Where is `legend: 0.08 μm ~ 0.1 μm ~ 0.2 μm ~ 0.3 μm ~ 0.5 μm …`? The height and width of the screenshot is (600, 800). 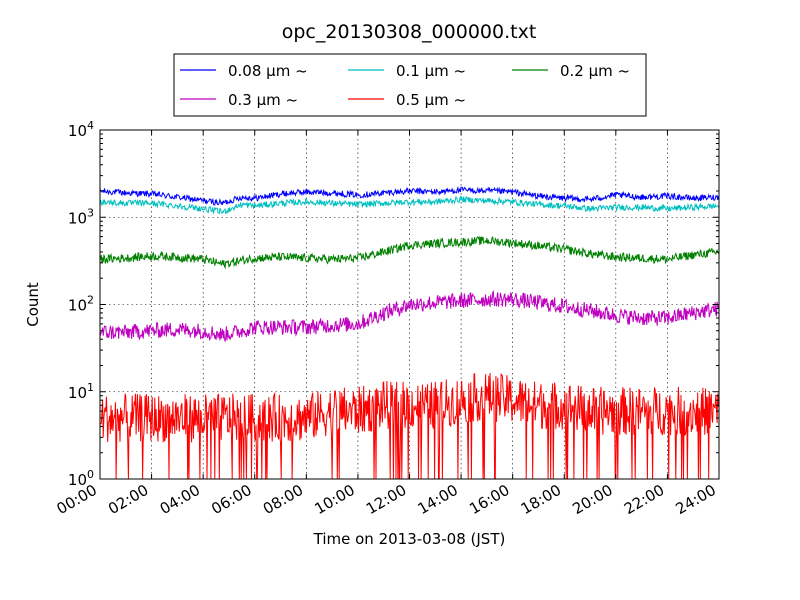 legend: 0.08 μm ~ 0.1 μm ~ 0.2 μm ~ 0.3 μm ~ 0.5 μm … is located at coordinates (410, 85).